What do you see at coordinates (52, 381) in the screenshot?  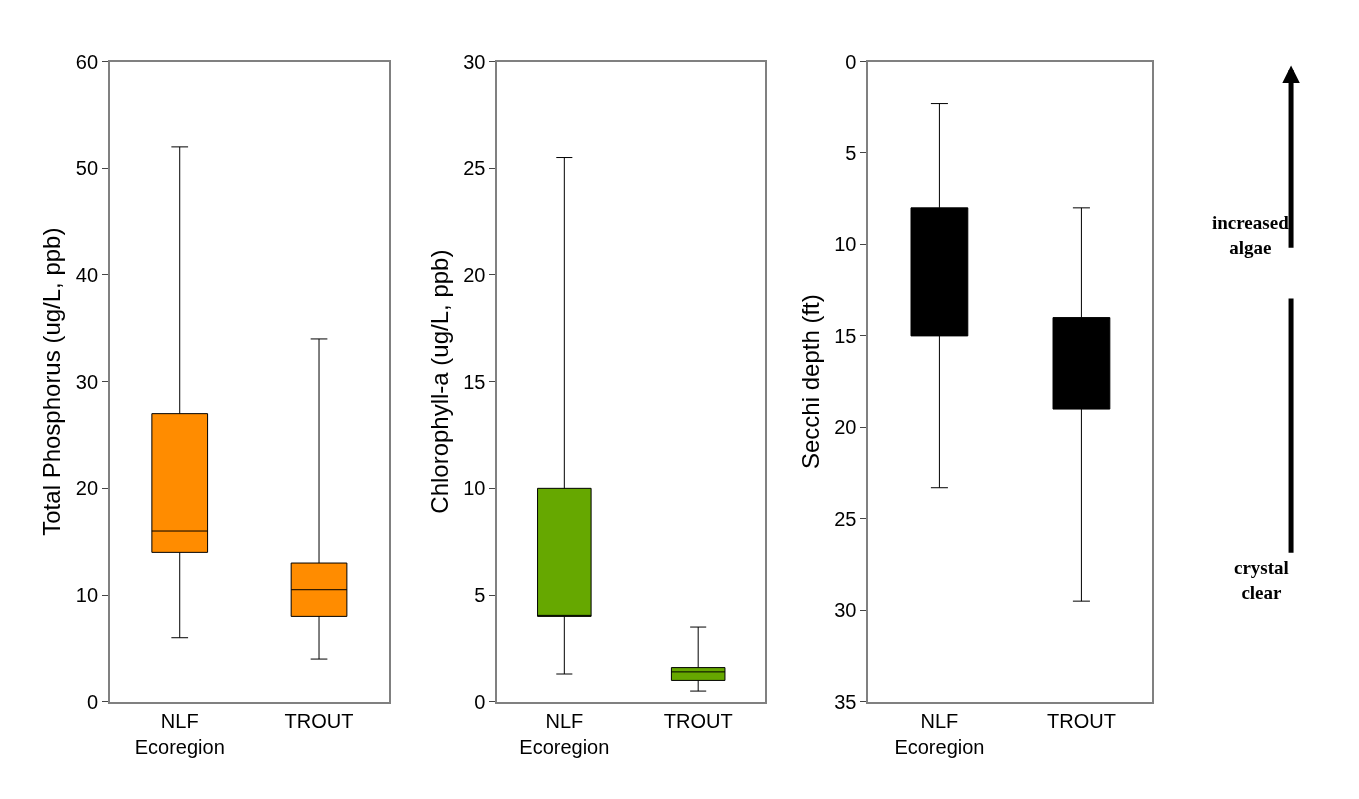 I see `y-axis-title: Total Phosphorus (ug/L, ppb)` at bounding box center [52, 381].